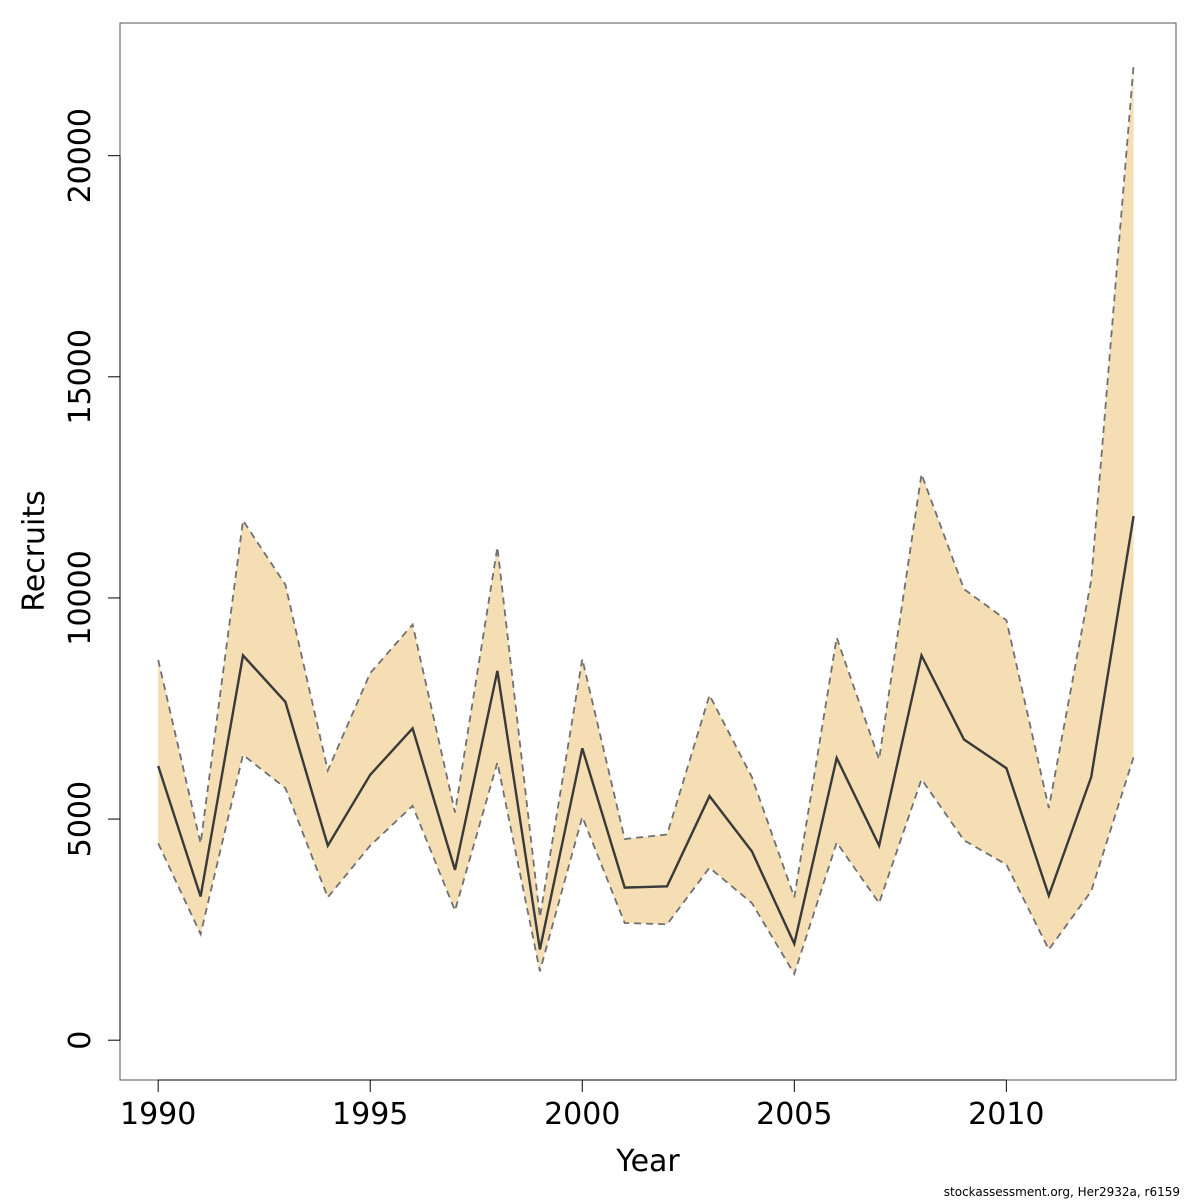  I want to click on x-tick-label: 2005, so click(794, 1114).